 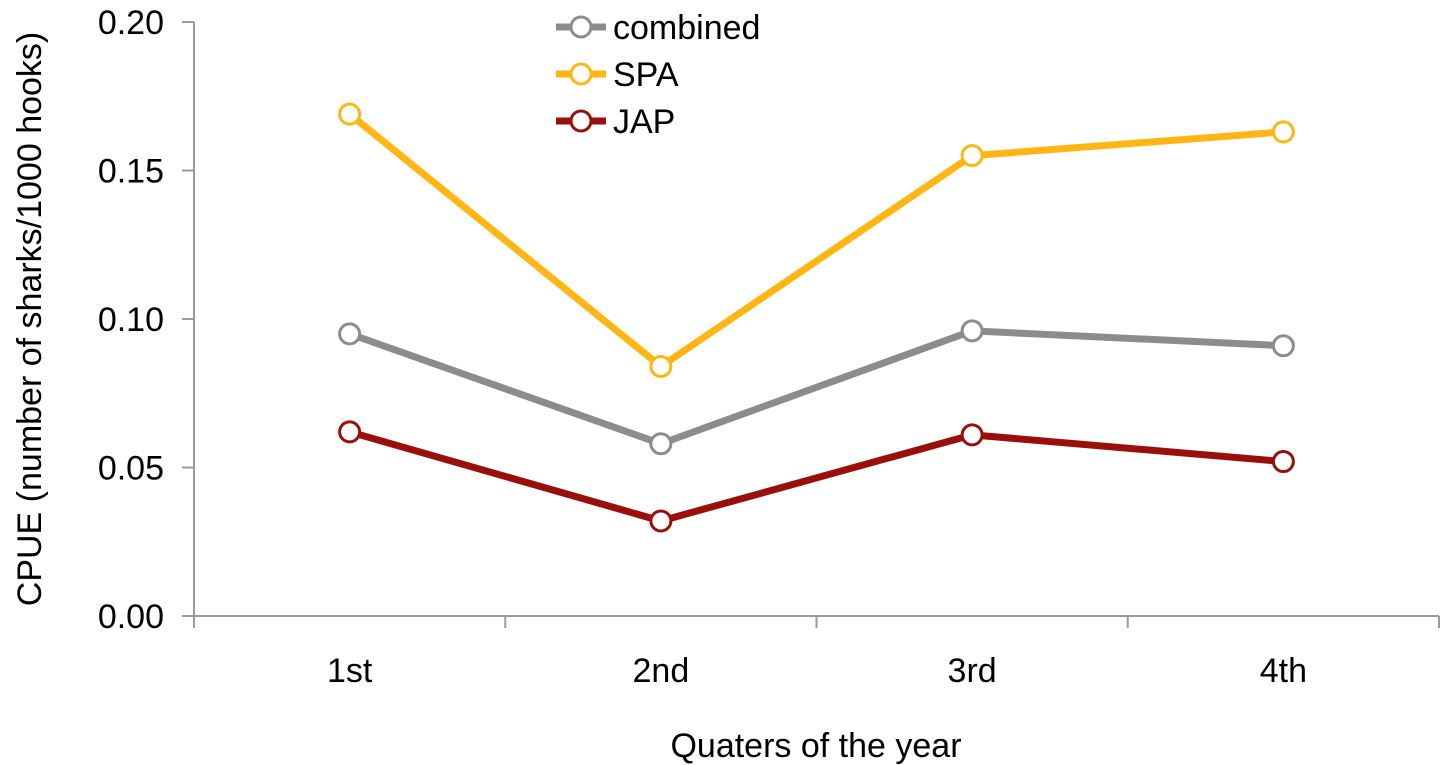 I want to click on legend-item-spa: SPA, so click(x=617, y=75).